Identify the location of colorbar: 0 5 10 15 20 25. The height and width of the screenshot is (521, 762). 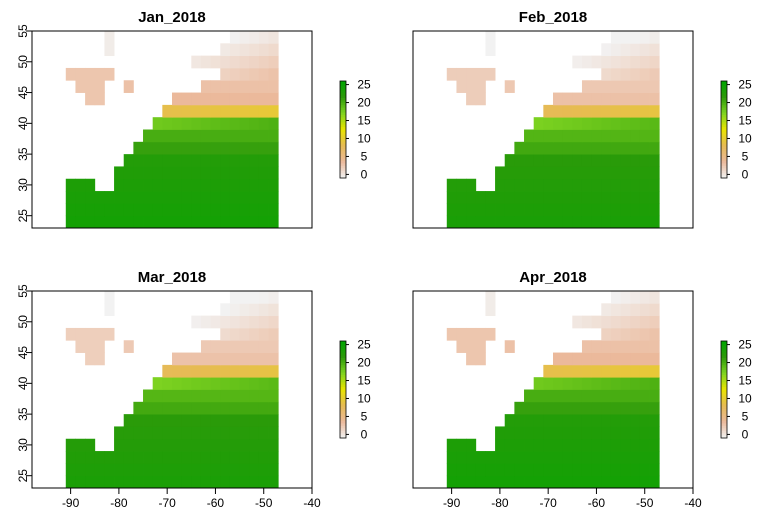
(736, 129).